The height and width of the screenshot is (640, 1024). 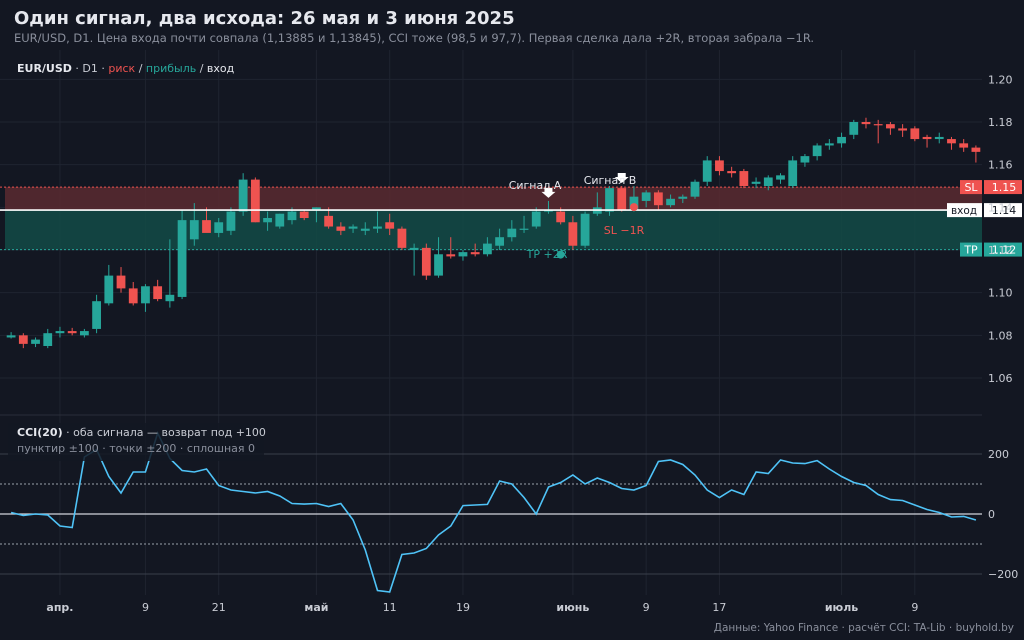 What do you see at coordinates (219, 607) in the screenshot?
I see `x-tick-label: 21` at bounding box center [219, 607].